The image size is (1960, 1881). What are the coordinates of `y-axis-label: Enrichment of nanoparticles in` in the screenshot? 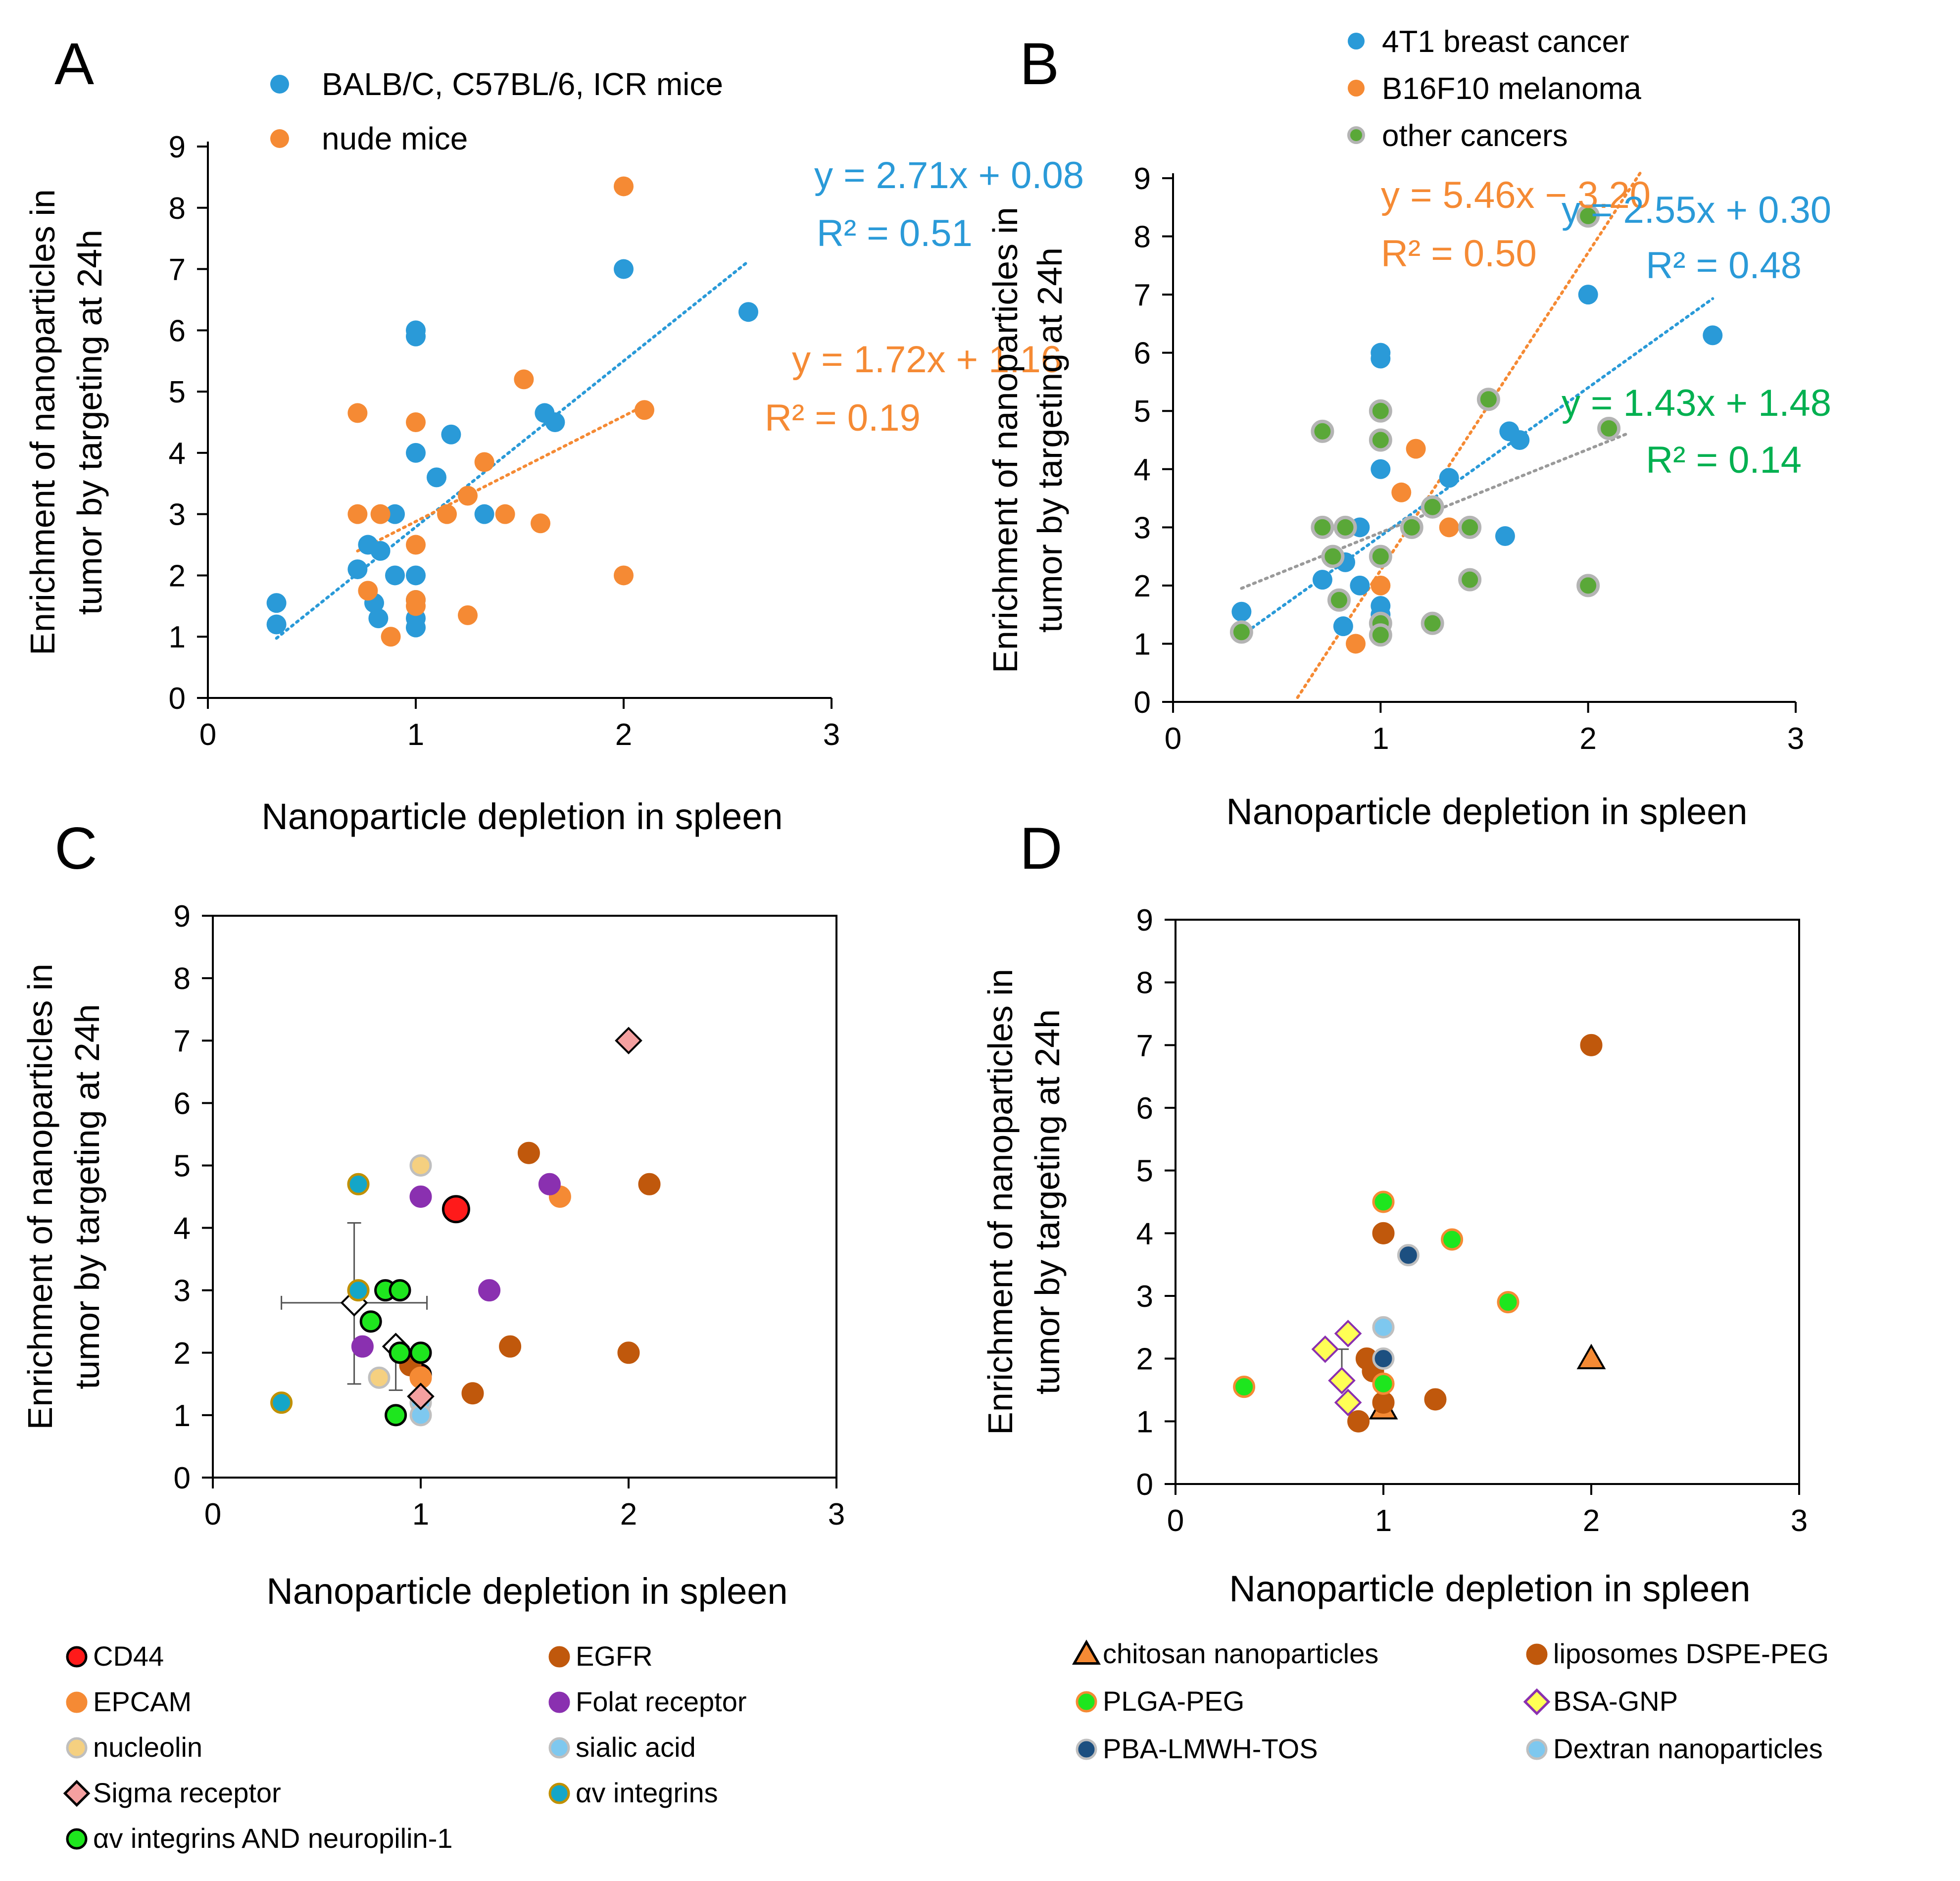 It's located at (42, 422).